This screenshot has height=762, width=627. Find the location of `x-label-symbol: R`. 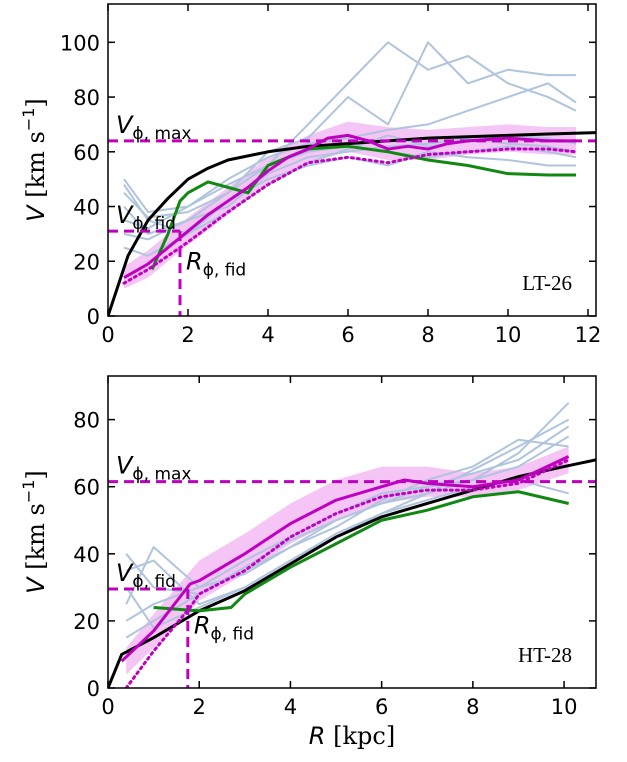

x-label-symbol: R is located at coordinates (317, 736).